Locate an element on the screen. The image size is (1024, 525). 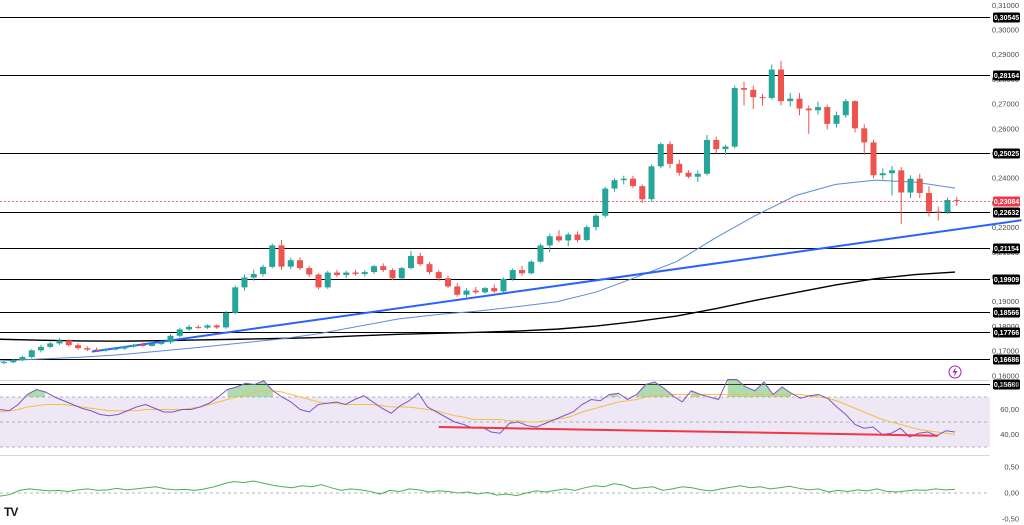
macd-pane: 0,50 0,00 -0,50 is located at coordinates (509, 493).